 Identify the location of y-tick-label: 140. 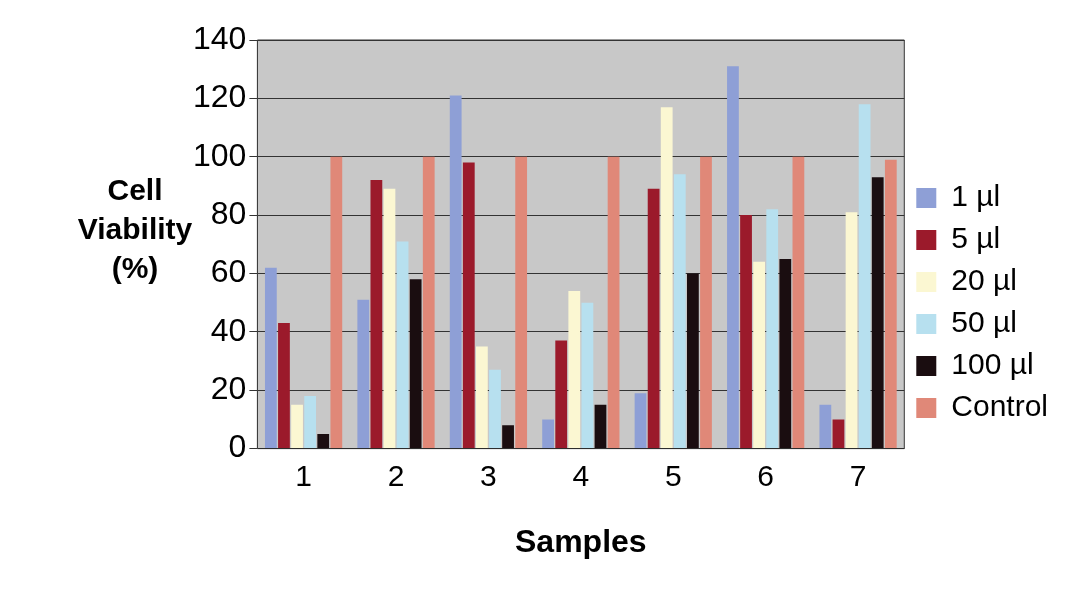
(220, 37).